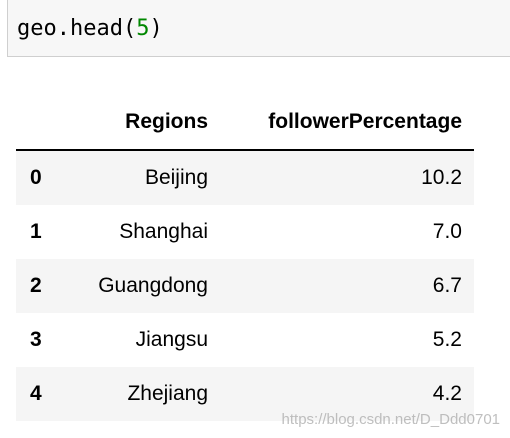  What do you see at coordinates (245, 340) in the screenshot?
I see `table-row: 3 Jiangsu 5.2` at bounding box center [245, 340].